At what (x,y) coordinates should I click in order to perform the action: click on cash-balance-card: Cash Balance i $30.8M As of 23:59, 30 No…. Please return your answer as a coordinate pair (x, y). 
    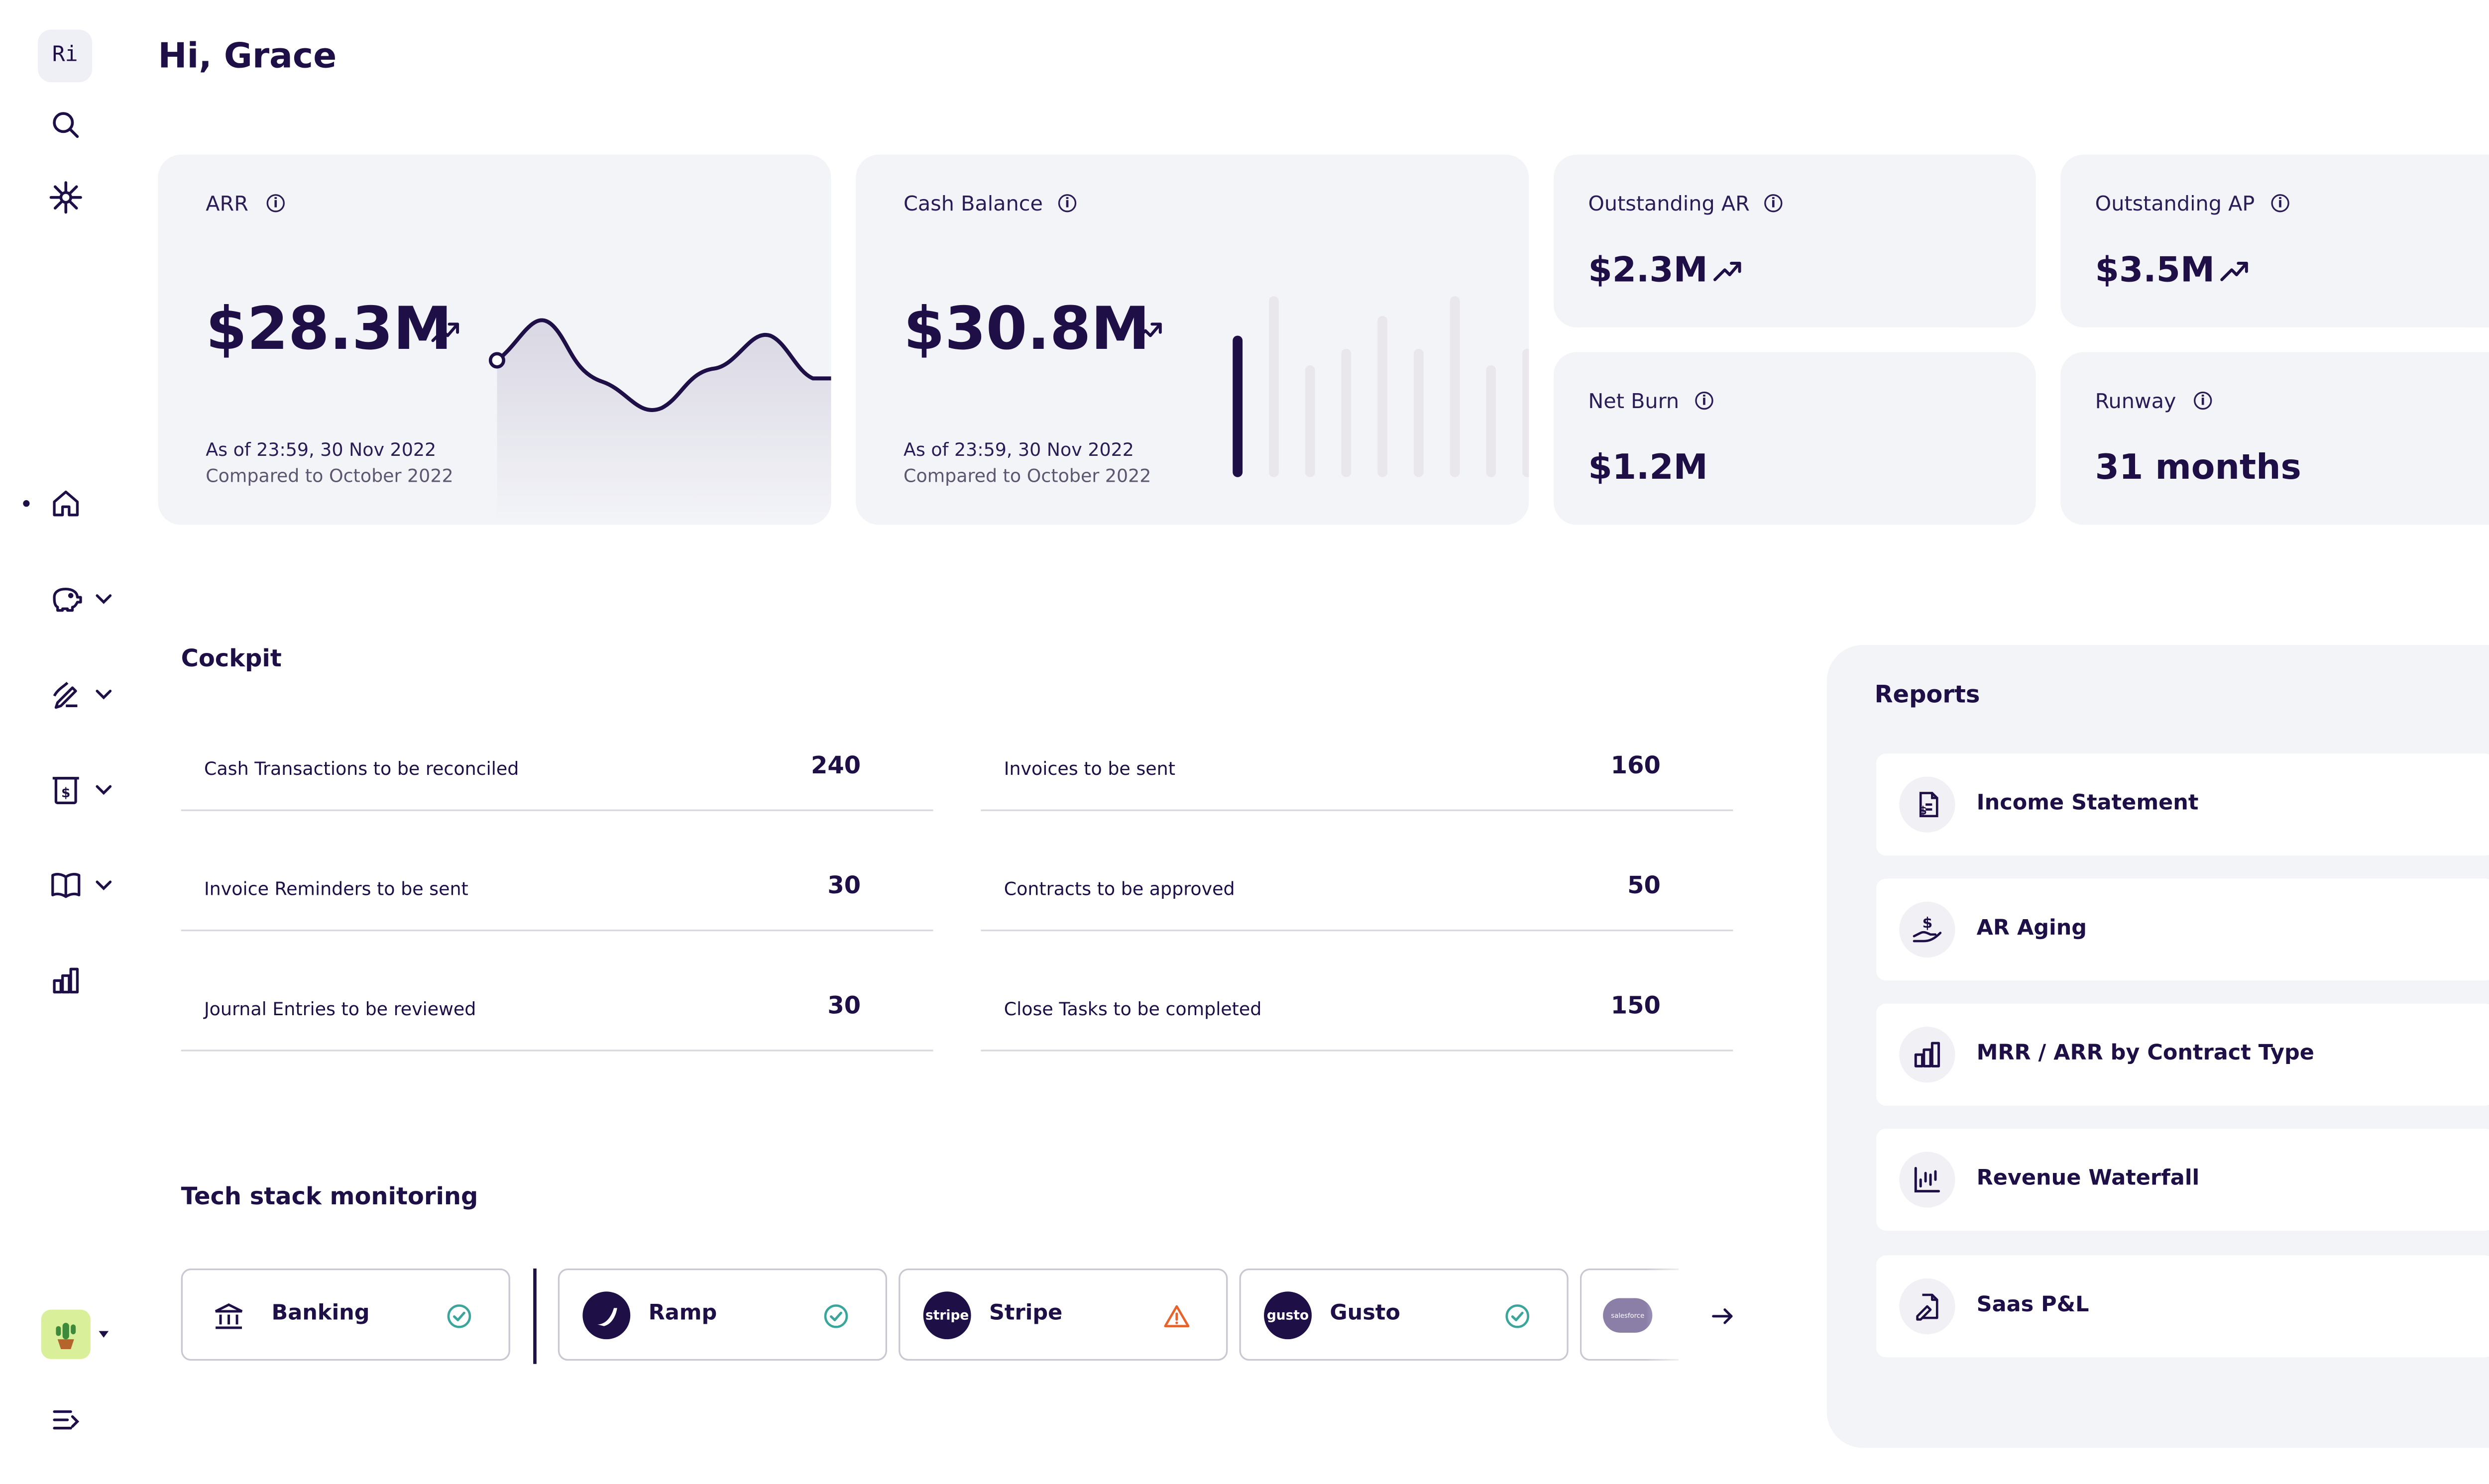
    Looking at the image, I should click on (1192, 340).